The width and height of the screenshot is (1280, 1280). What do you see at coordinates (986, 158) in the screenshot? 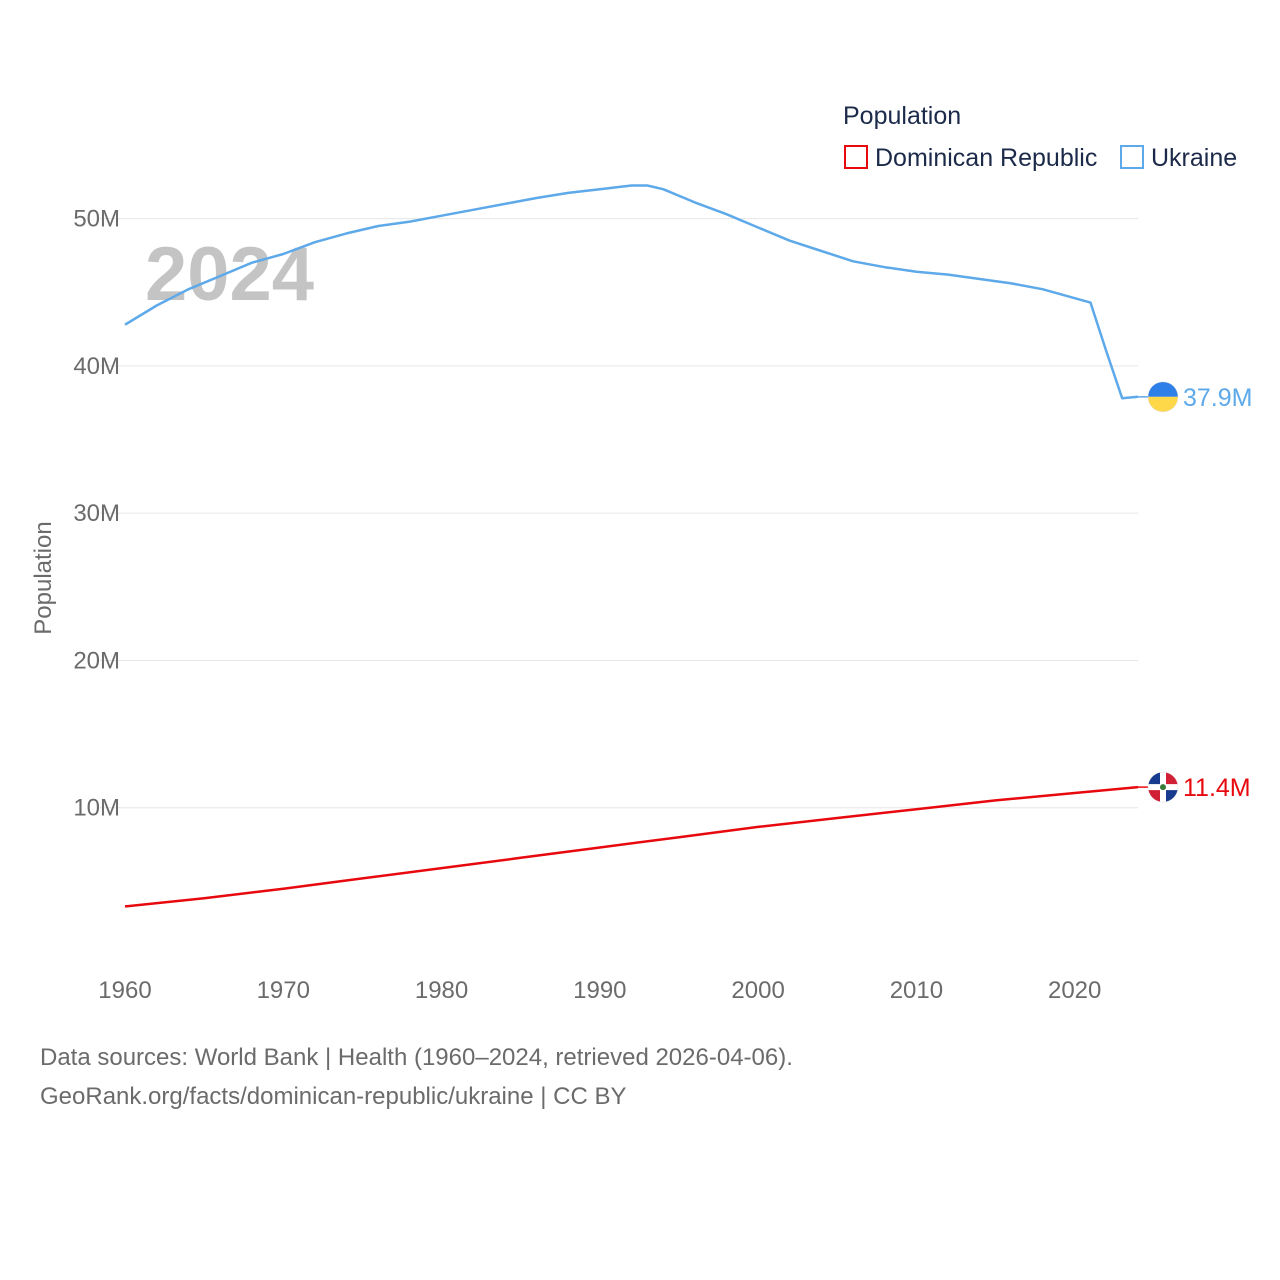
I see `legend-label-dominican-republic: Dominican Republic` at bounding box center [986, 158].